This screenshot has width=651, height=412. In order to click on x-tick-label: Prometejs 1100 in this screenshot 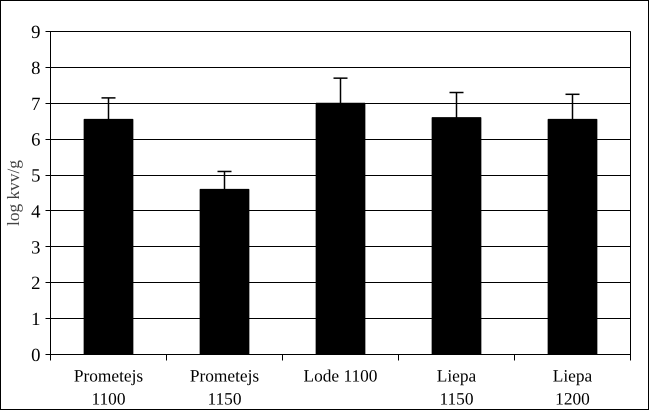, I will do `click(109, 387)`.